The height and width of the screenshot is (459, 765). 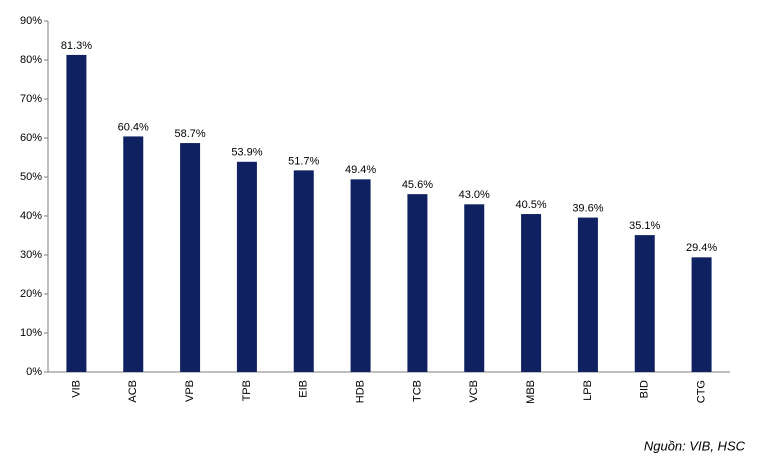 What do you see at coordinates (304, 389) in the screenshot?
I see `x-tick-label: EIB` at bounding box center [304, 389].